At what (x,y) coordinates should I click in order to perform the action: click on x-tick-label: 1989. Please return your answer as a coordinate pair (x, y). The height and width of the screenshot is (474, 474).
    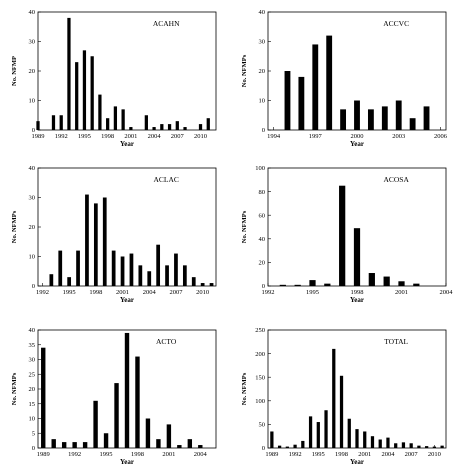
    Looking at the image, I should click on (271, 454).